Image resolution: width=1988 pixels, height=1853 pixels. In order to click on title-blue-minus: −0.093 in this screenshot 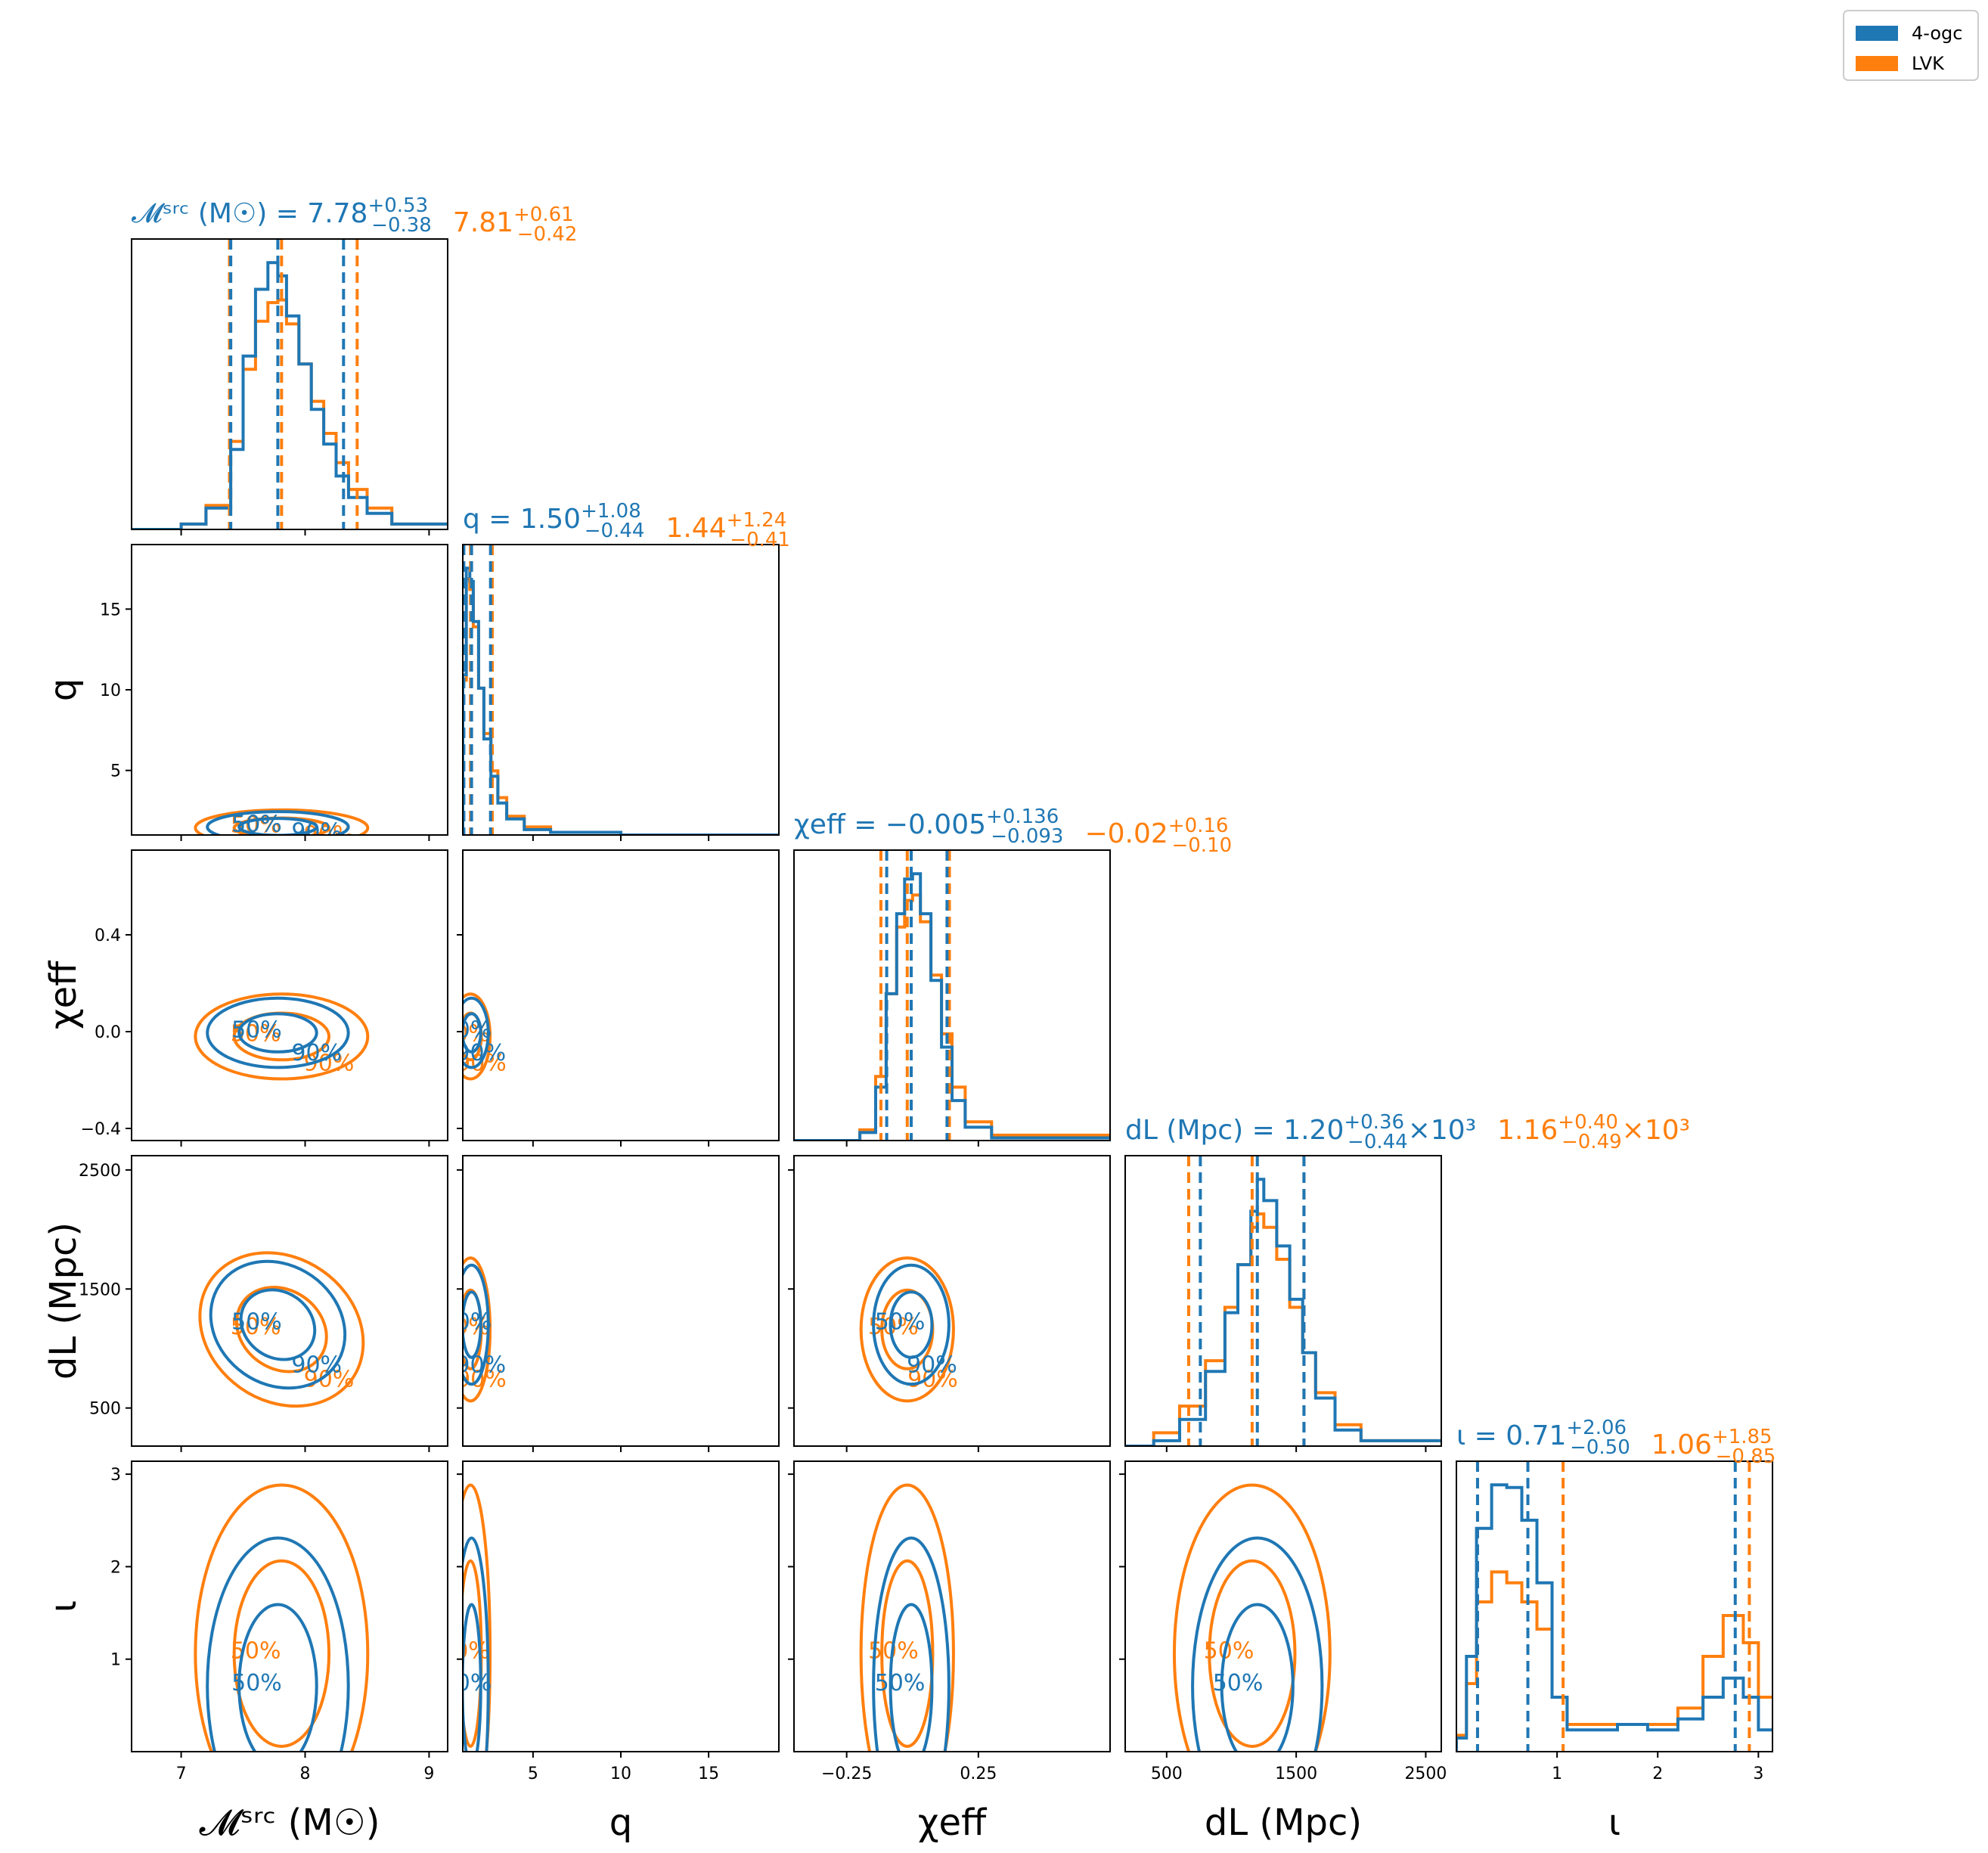, I will do `click(1027, 836)`.